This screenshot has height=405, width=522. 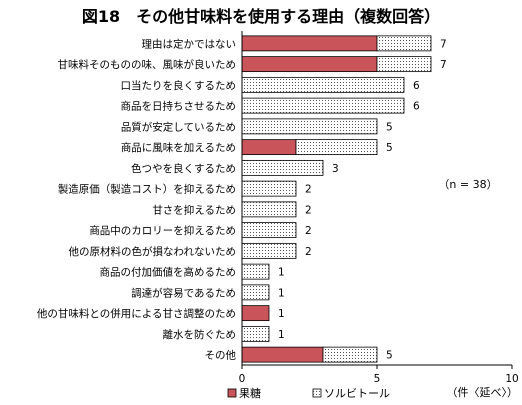 What do you see at coordinates (250, 393) in the screenshot?
I see `legend-label: 果糖` at bounding box center [250, 393].